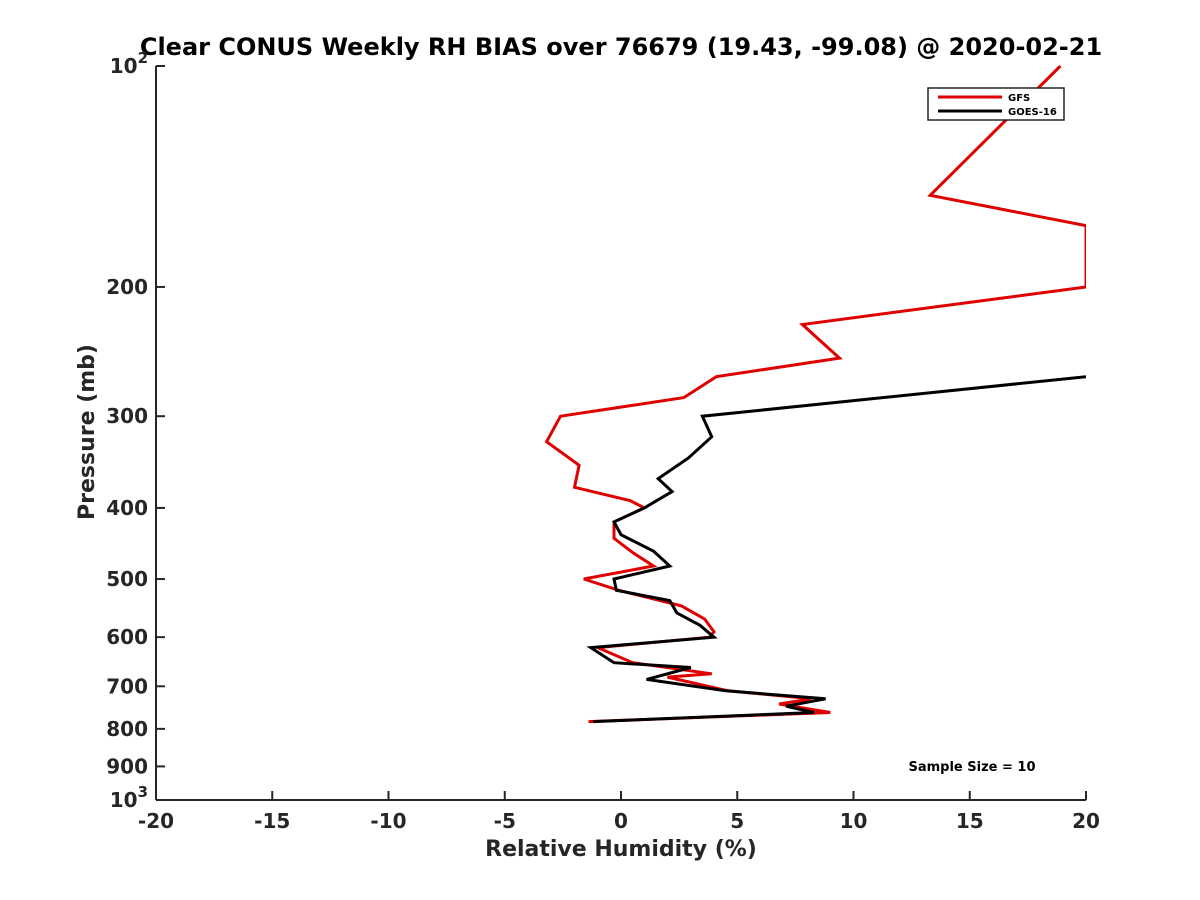 This screenshot has width=1200, height=900. I want to click on sample-size-annotation: Sample Size = 10, so click(971, 767).